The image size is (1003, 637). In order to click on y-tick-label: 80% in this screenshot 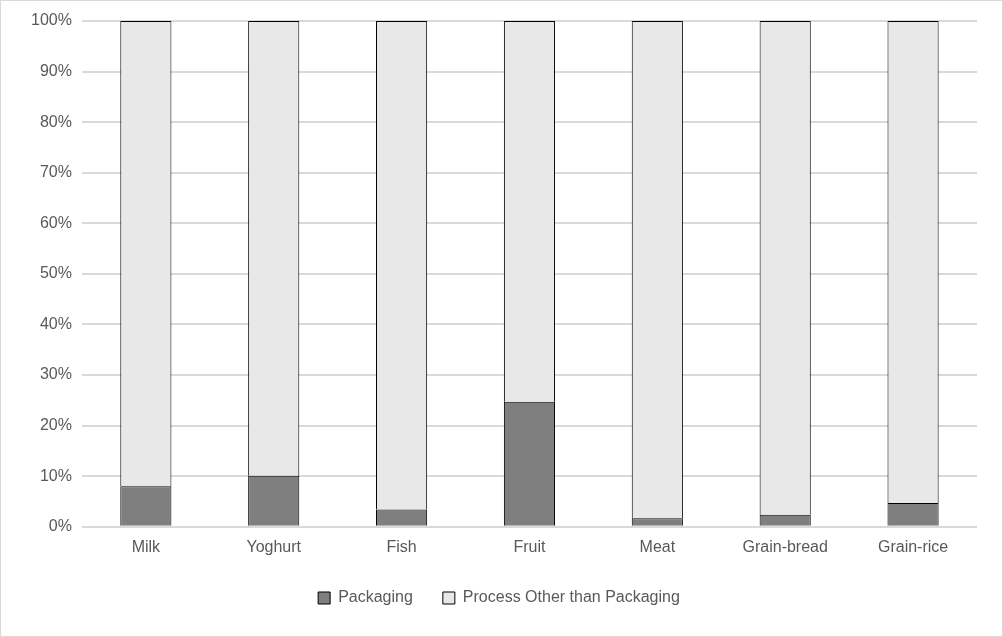, I will do `click(55, 121)`.